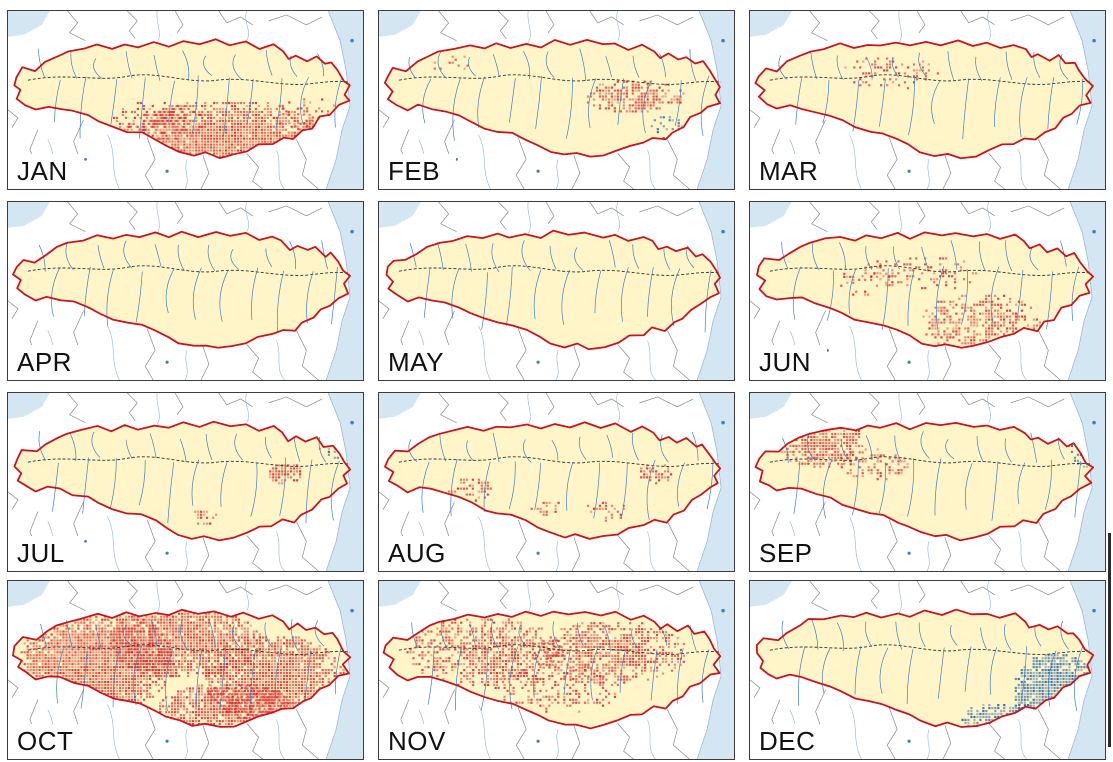  Describe the element at coordinates (924, 99) in the screenshot. I see `basin-border` at that location.